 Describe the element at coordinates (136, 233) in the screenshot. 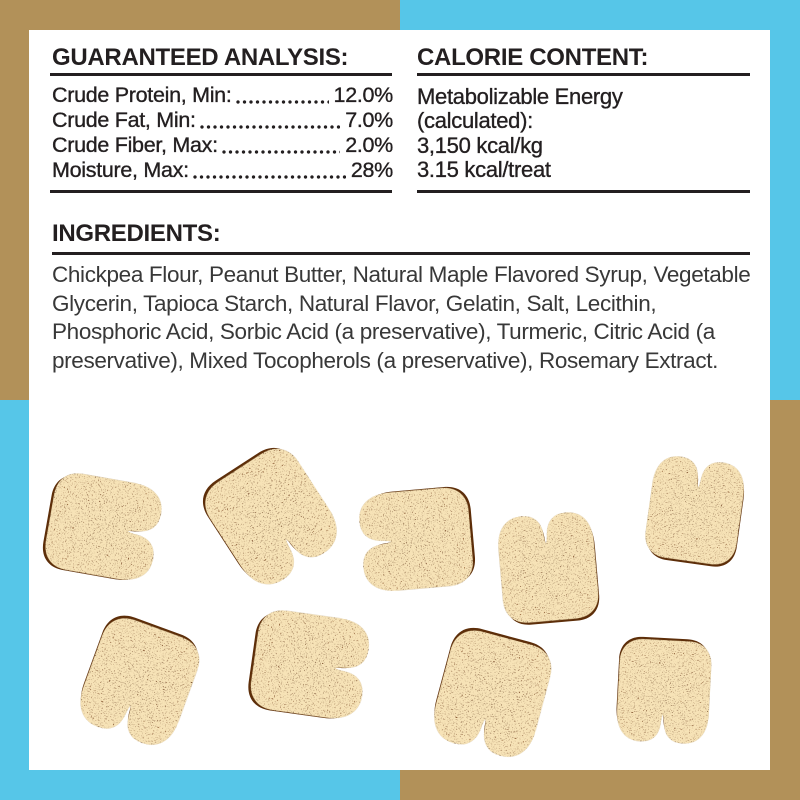

I see `ingredients-heading: INGREDIENTS:` at that location.